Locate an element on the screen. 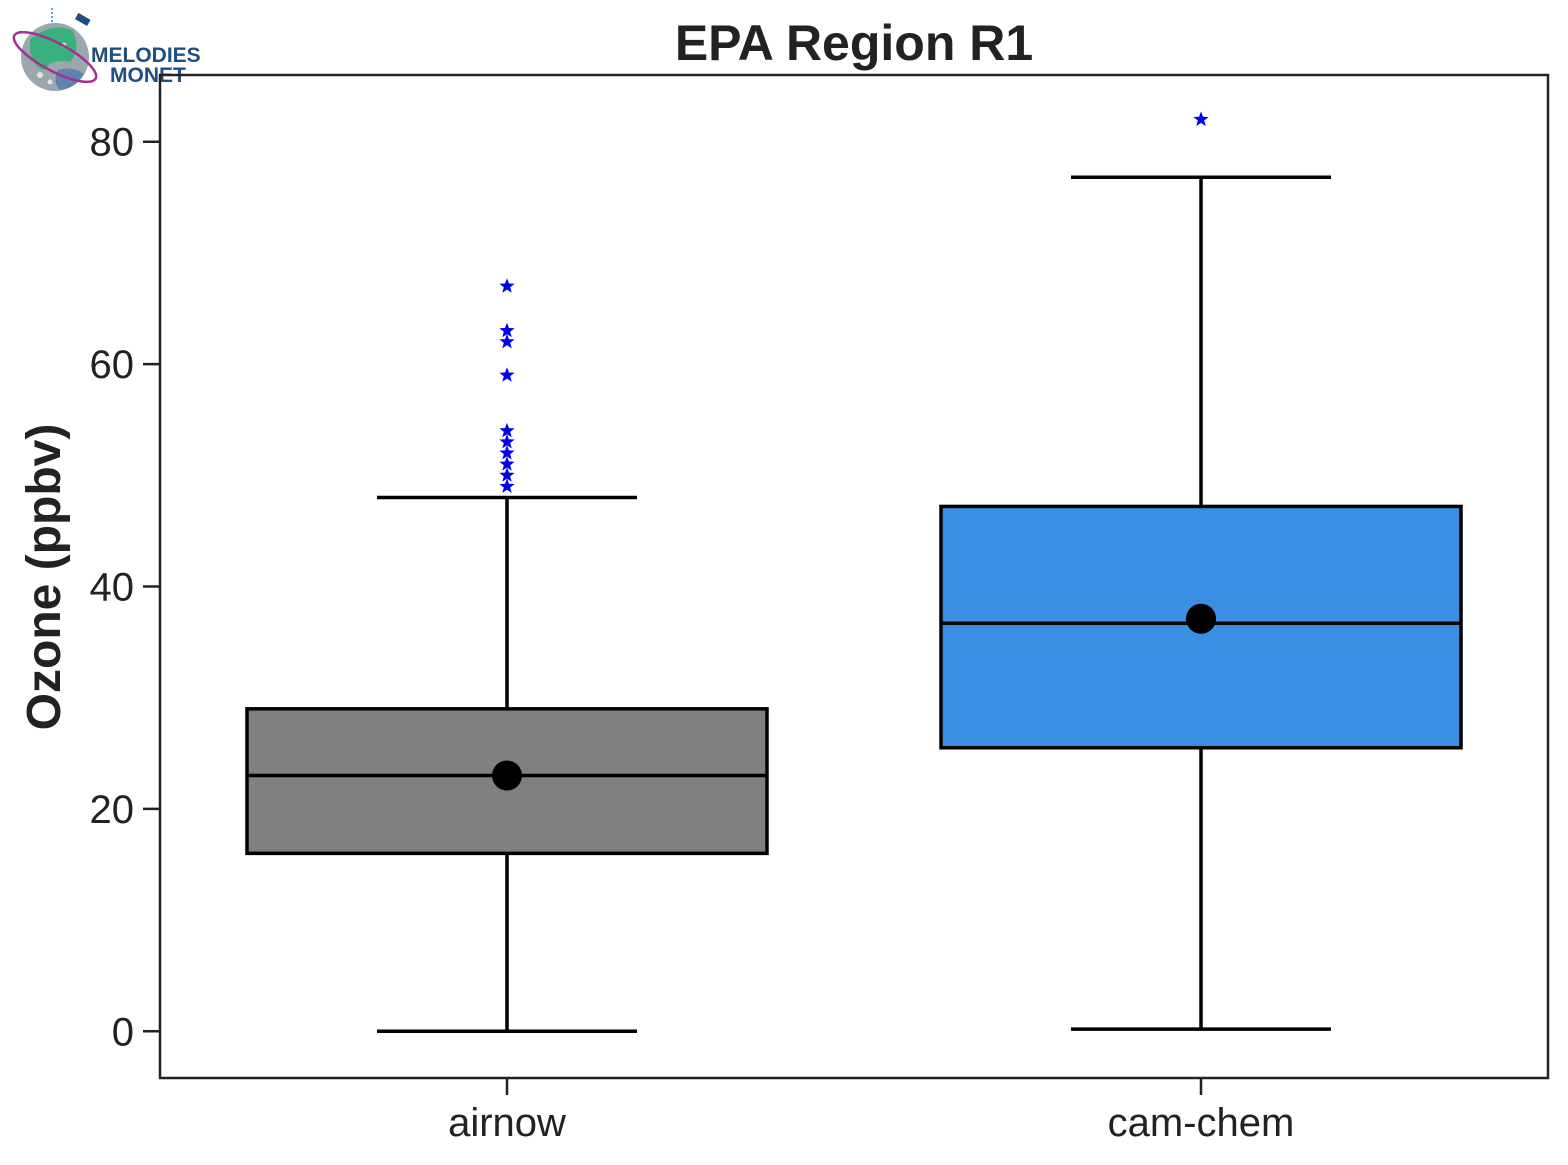  y-tick-label: 20 is located at coordinates (112, 810).